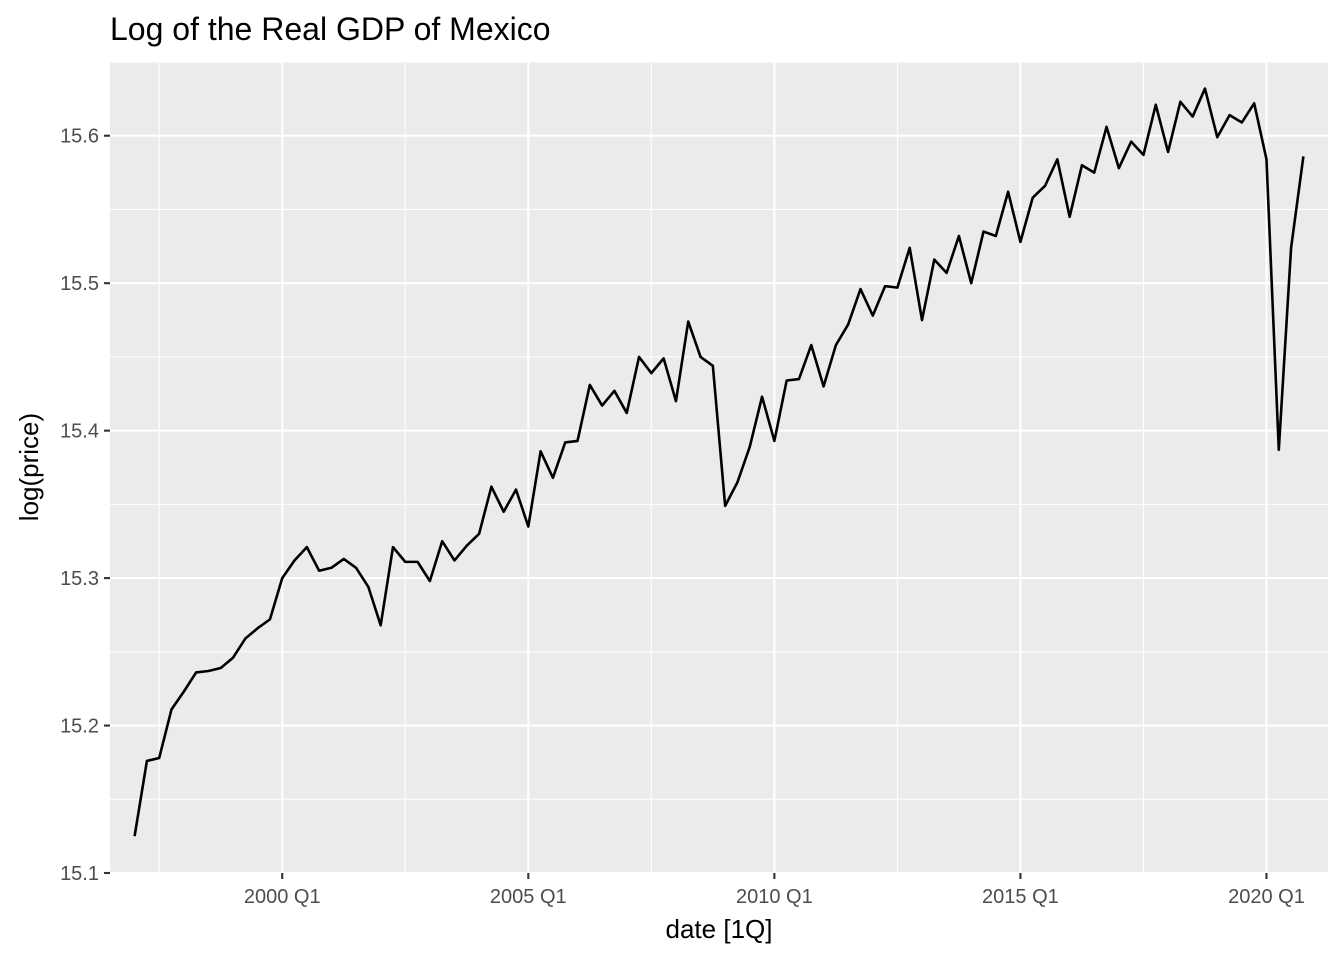 This screenshot has height=960, width=1344. Describe the element at coordinates (79, 727) in the screenshot. I see `y-tick-label: 15.2` at that location.